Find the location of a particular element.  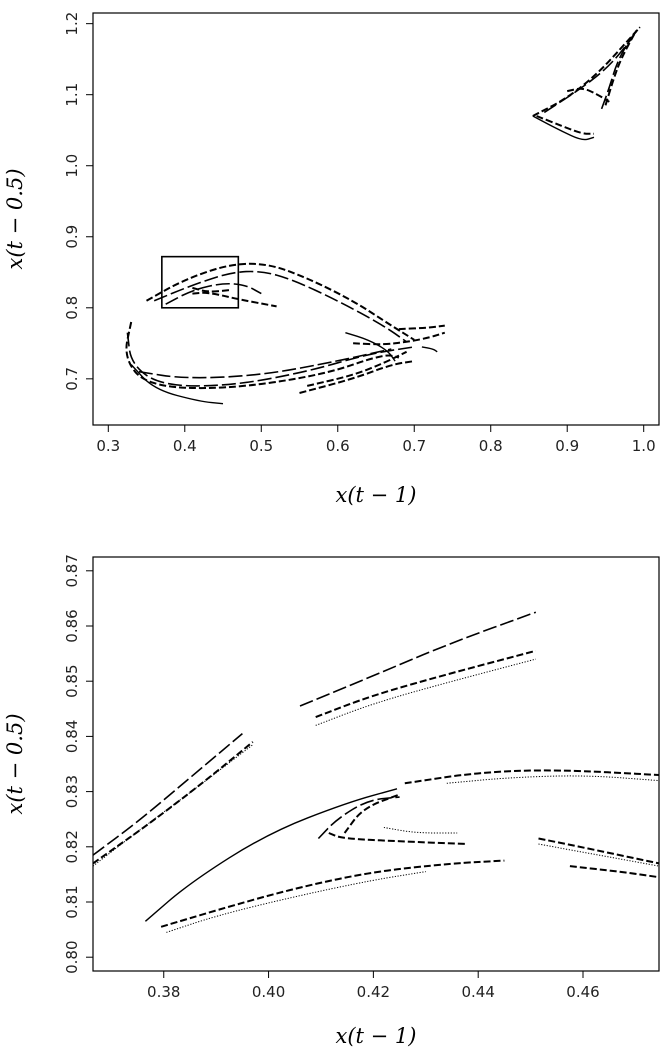

bottom-x-axis-title: x(t − 1) is located at coordinates (376, 1036).